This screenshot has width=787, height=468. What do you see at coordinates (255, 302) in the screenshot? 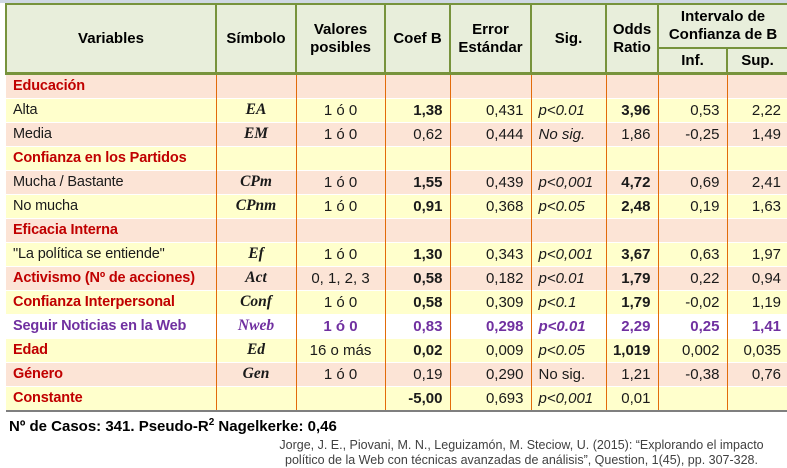
I see `symbol: Conf` at bounding box center [255, 302].